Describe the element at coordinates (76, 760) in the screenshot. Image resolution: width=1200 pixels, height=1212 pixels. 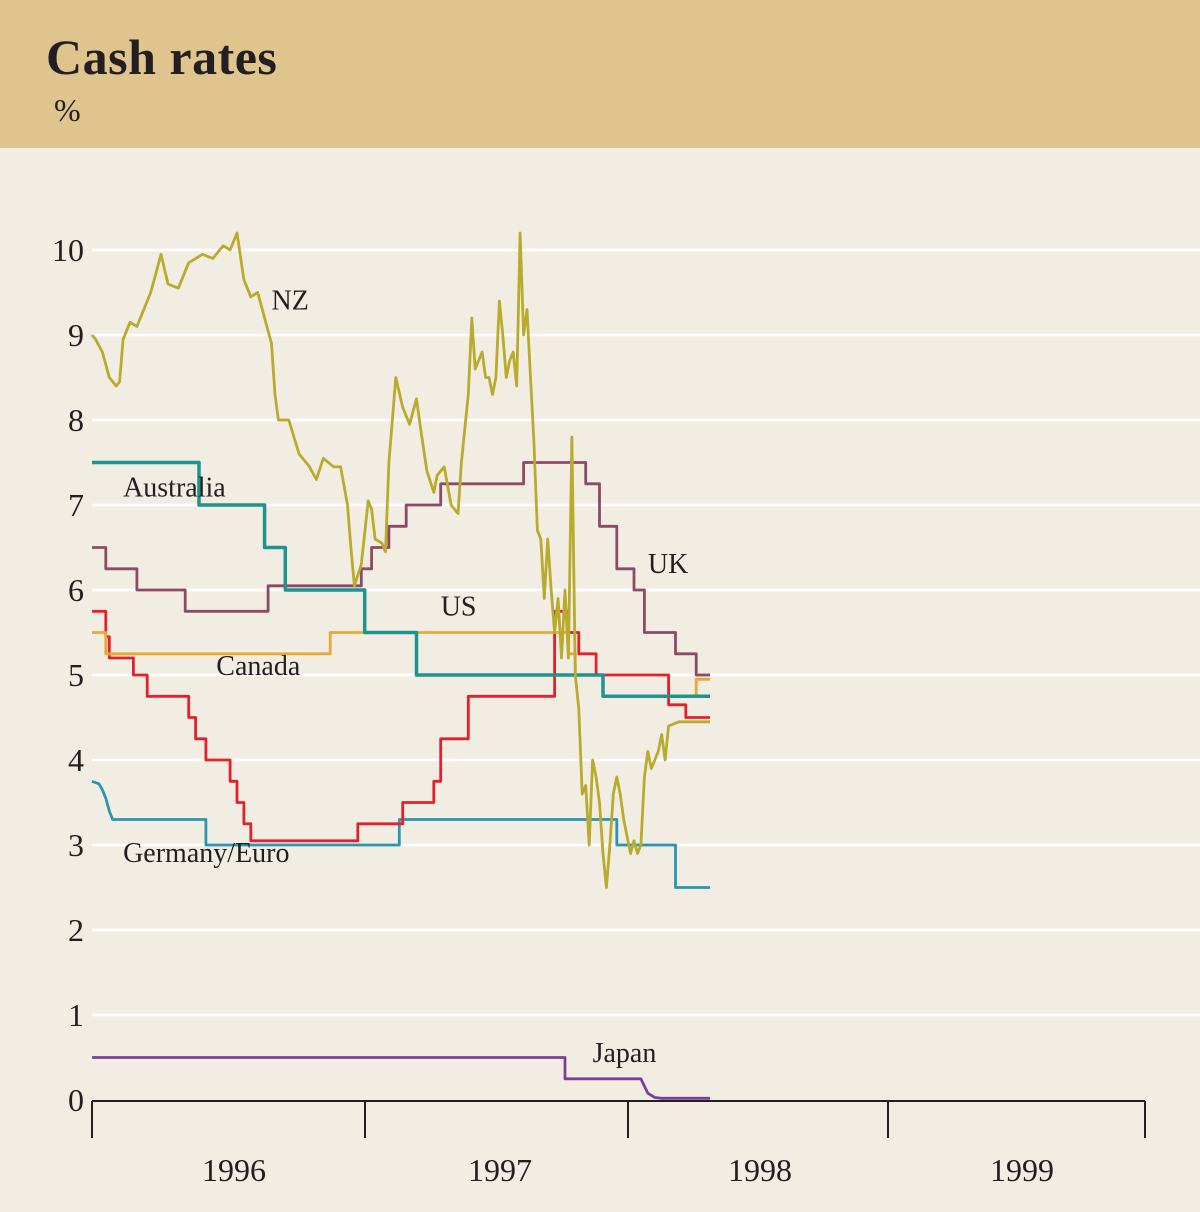
I see `y-tick-label-4: 4` at that location.